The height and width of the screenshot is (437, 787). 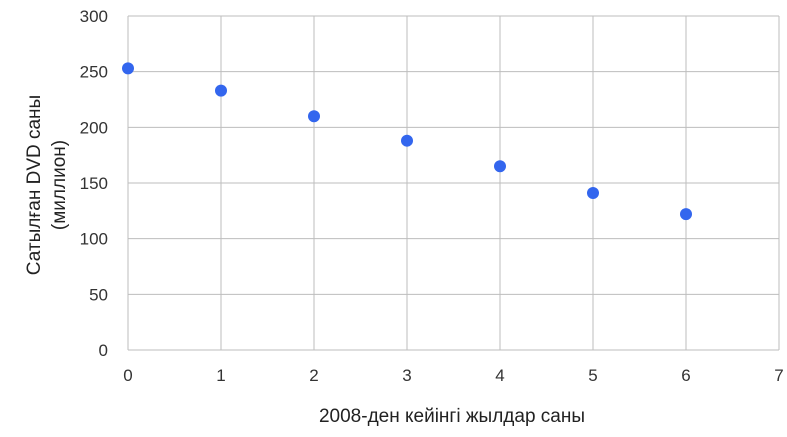 I want to click on x-tick-label: 7, so click(x=778, y=375).